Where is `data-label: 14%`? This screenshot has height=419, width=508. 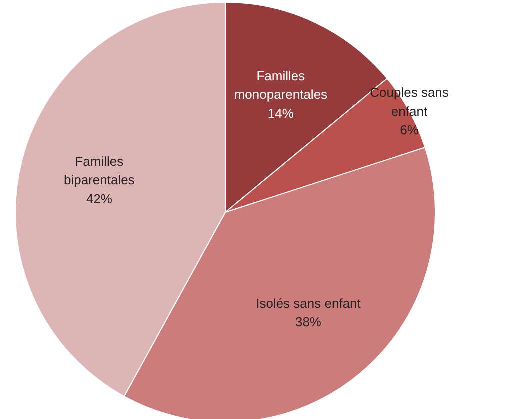
data-label: 14% is located at coordinates (281, 113).